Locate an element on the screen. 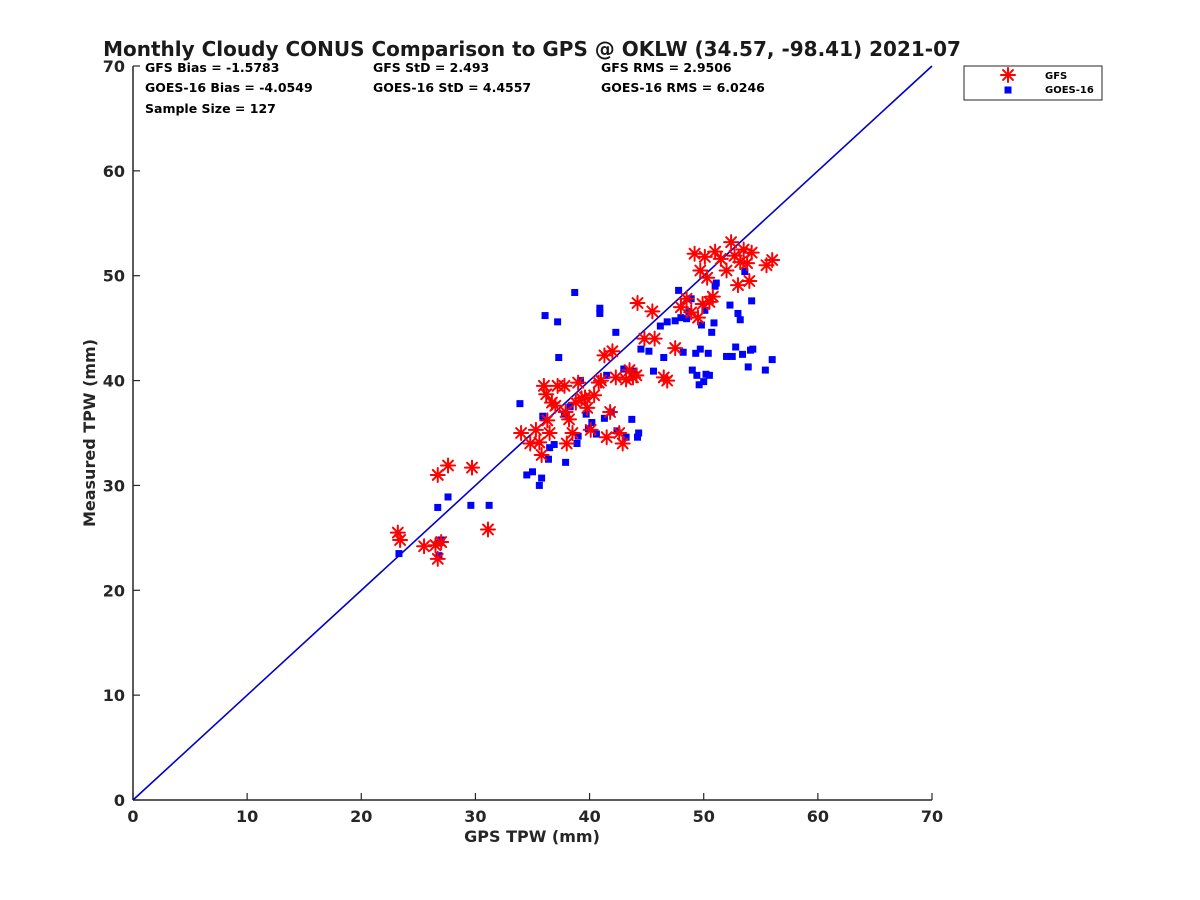 This screenshot has width=1200, height=900. legend-gfs-marker is located at coordinates (1008, 75).